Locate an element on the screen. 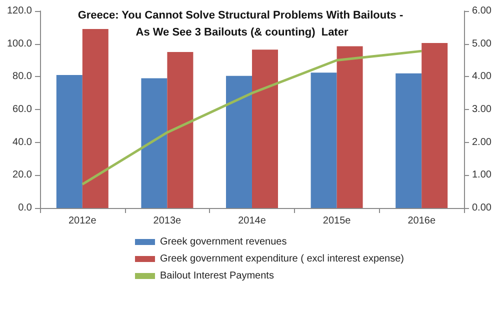 The image size is (500, 328). y2-tick-label: 5.00 is located at coordinates (482, 44).